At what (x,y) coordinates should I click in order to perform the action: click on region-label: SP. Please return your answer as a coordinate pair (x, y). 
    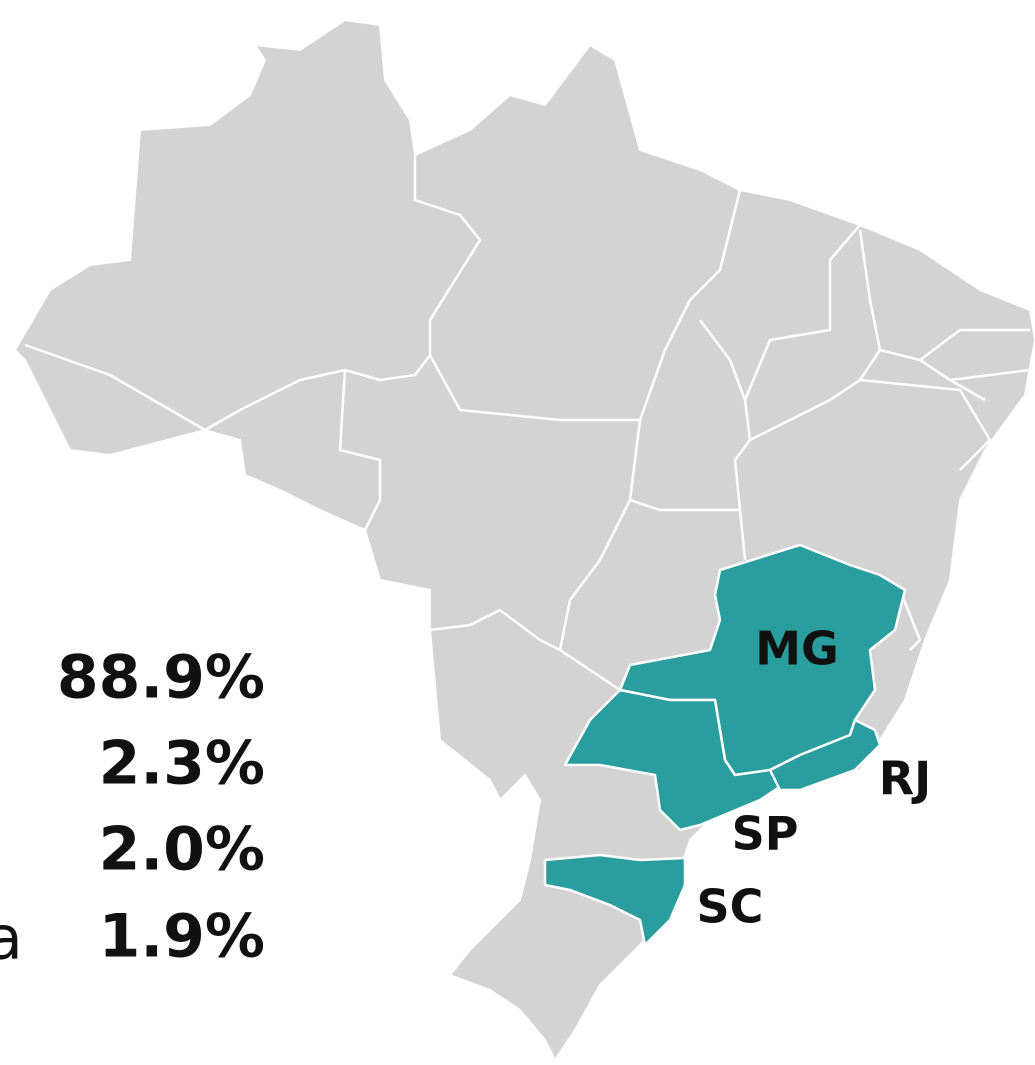
    Looking at the image, I should click on (765, 834).